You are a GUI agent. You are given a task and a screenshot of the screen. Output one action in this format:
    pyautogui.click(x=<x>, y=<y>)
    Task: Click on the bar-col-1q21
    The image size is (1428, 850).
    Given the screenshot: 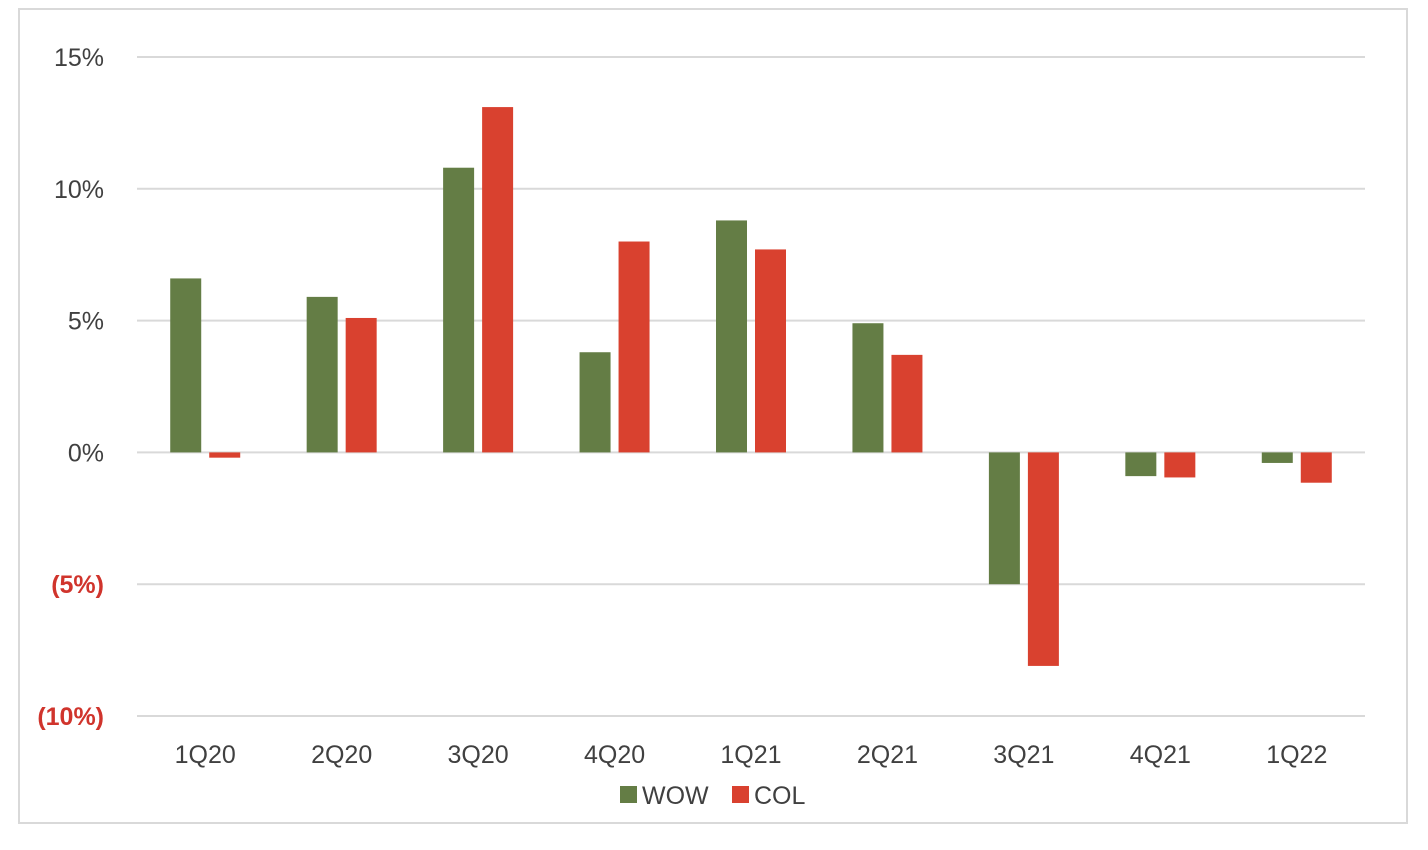 What is the action you would take?
    pyautogui.click(x=770, y=351)
    